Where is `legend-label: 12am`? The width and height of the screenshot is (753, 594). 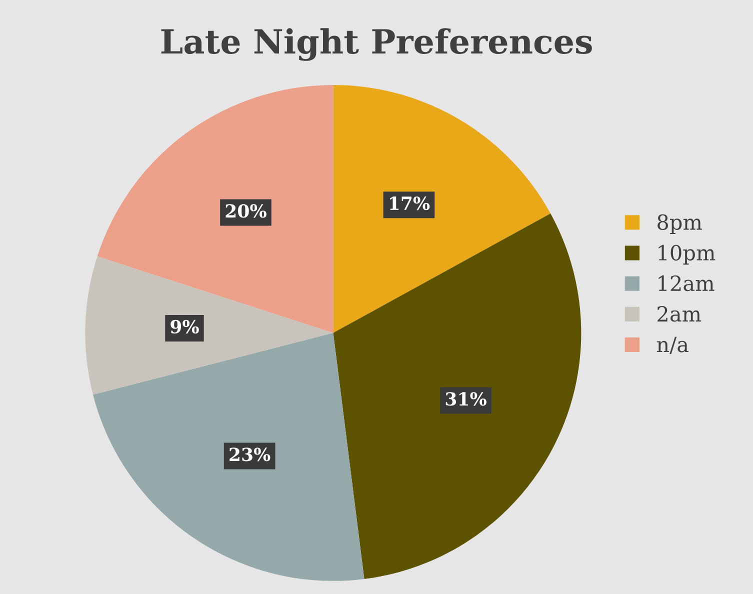
legend-label: 12am is located at coordinates (686, 283).